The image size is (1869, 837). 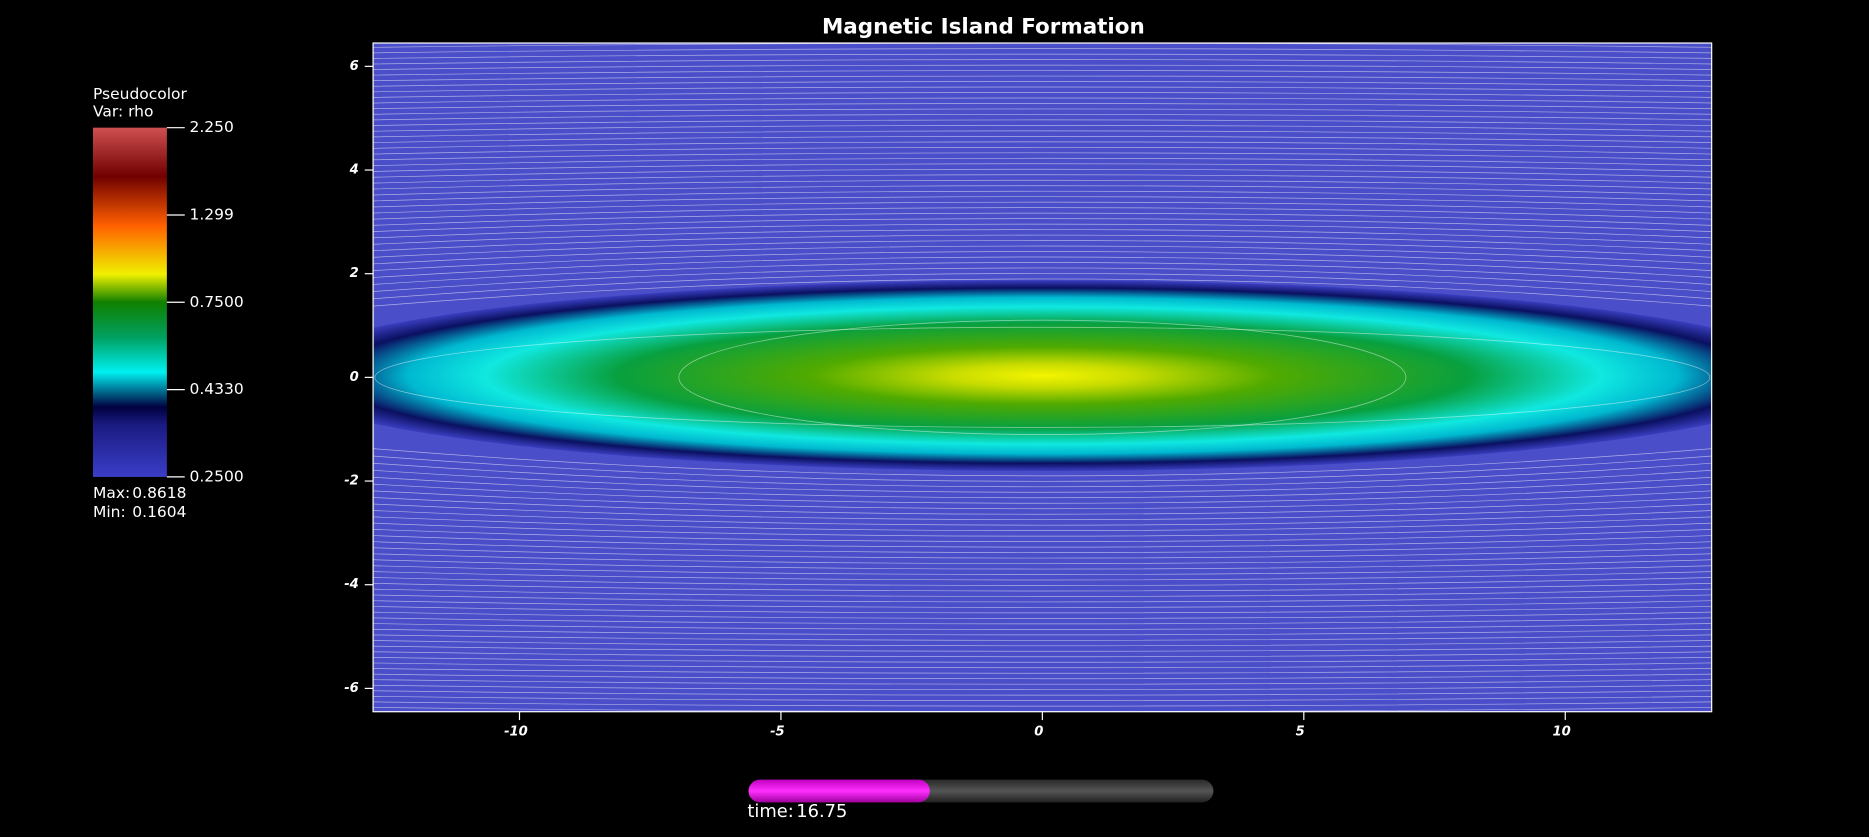 What do you see at coordinates (354, 170) in the screenshot?
I see `y-tick-label: 4` at bounding box center [354, 170].